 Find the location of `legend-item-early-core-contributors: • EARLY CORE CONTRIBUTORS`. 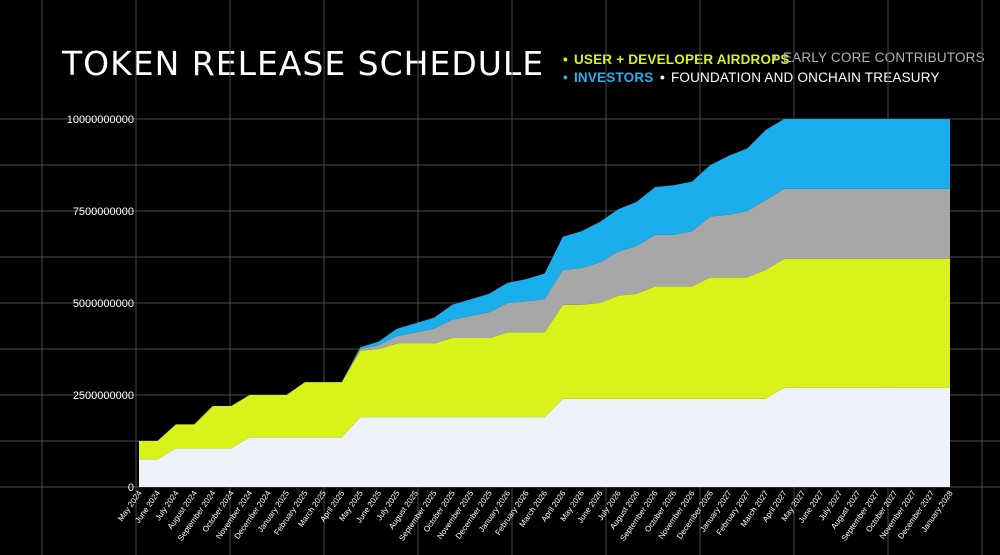

legend-item-early-core-contributors: • EARLY CORE CONTRIBUTORS is located at coordinates (878, 57).